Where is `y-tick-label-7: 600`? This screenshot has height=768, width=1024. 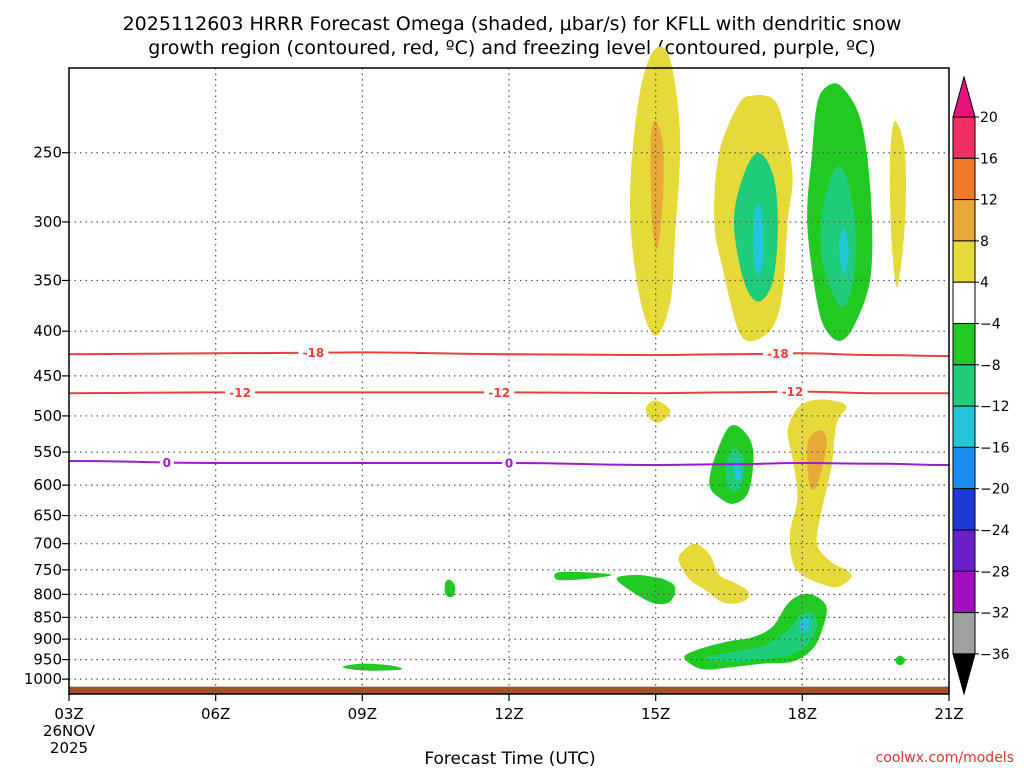 y-tick-label-7: 600 is located at coordinates (47, 485).